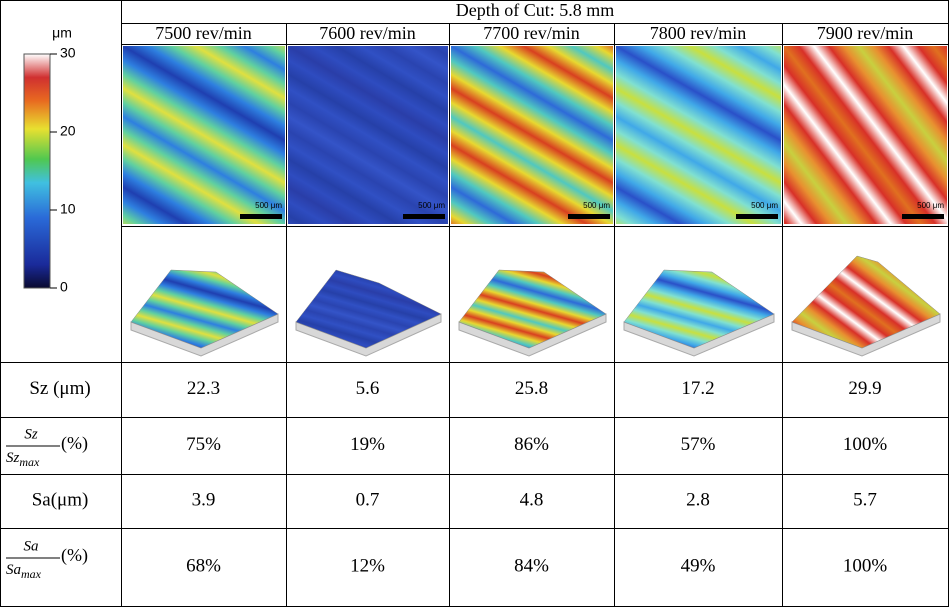 The width and height of the screenshot is (949, 608). What do you see at coordinates (31, 434) in the screenshot?
I see `numerator: Sz` at bounding box center [31, 434].